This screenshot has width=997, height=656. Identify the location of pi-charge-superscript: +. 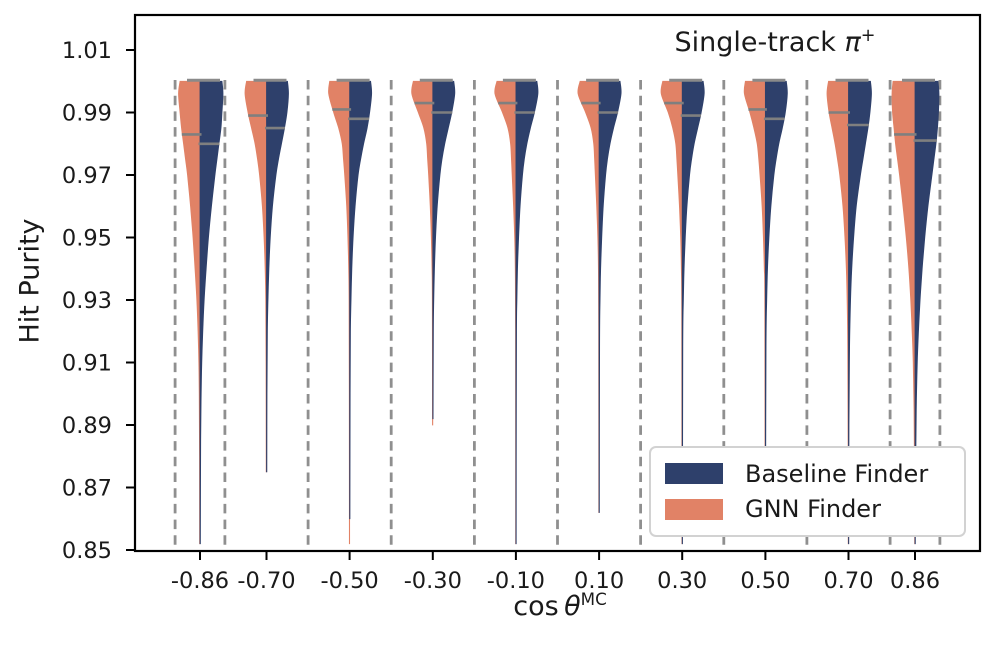
(868, 36).